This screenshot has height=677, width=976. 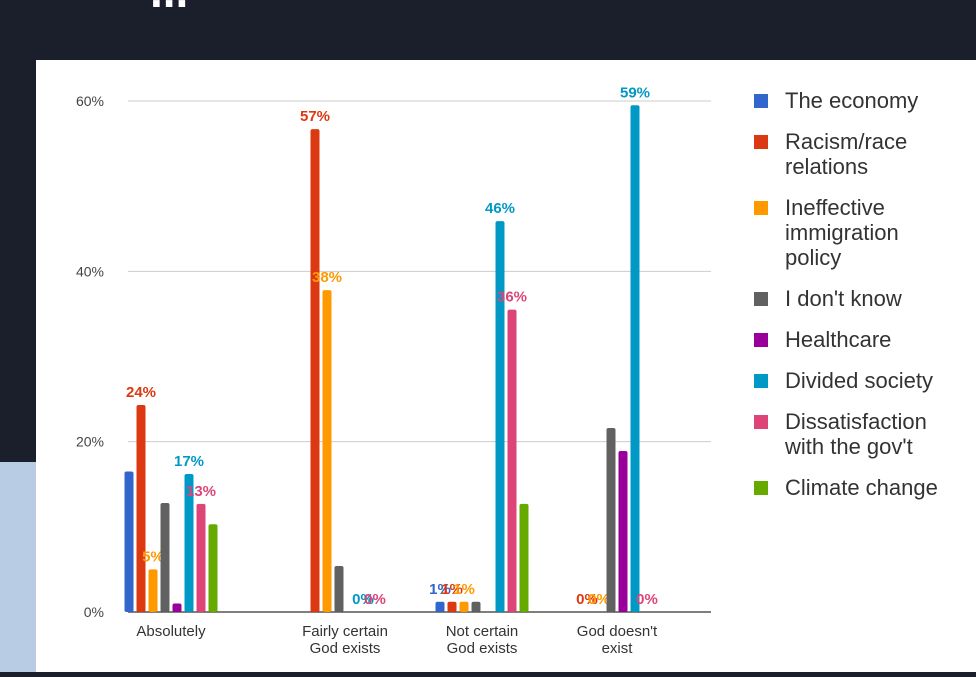 I want to click on data-label: 17%, so click(x=189, y=461).